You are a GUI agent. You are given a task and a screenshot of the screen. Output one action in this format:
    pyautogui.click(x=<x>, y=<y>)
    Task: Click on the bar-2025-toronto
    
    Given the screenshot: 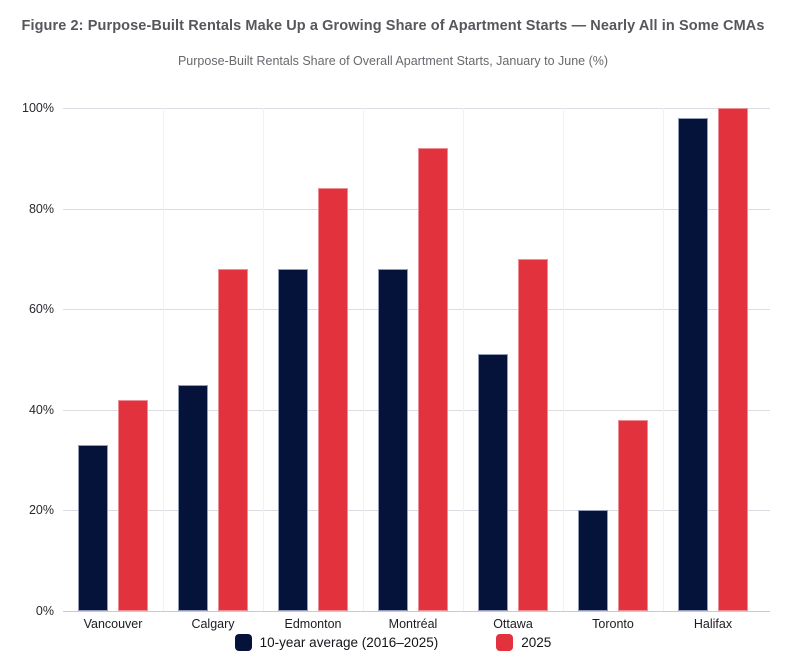 What is the action you would take?
    pyautogui.click(x=633, y=515)
    